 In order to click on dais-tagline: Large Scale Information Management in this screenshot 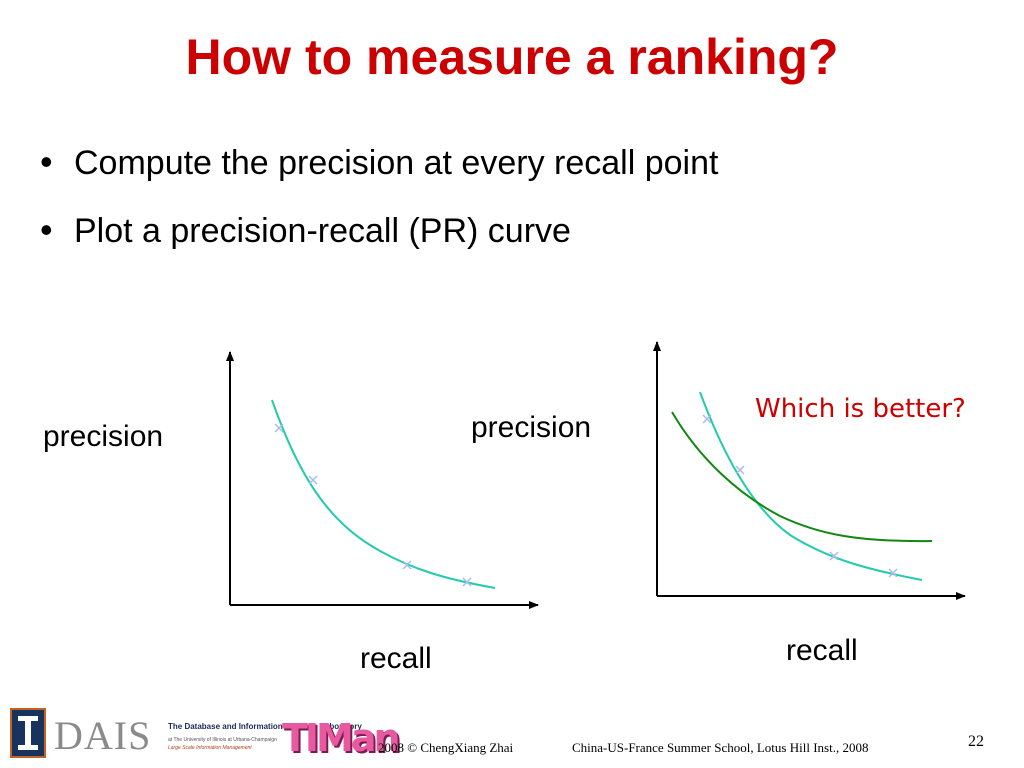, I will do `click(210, 748)`.